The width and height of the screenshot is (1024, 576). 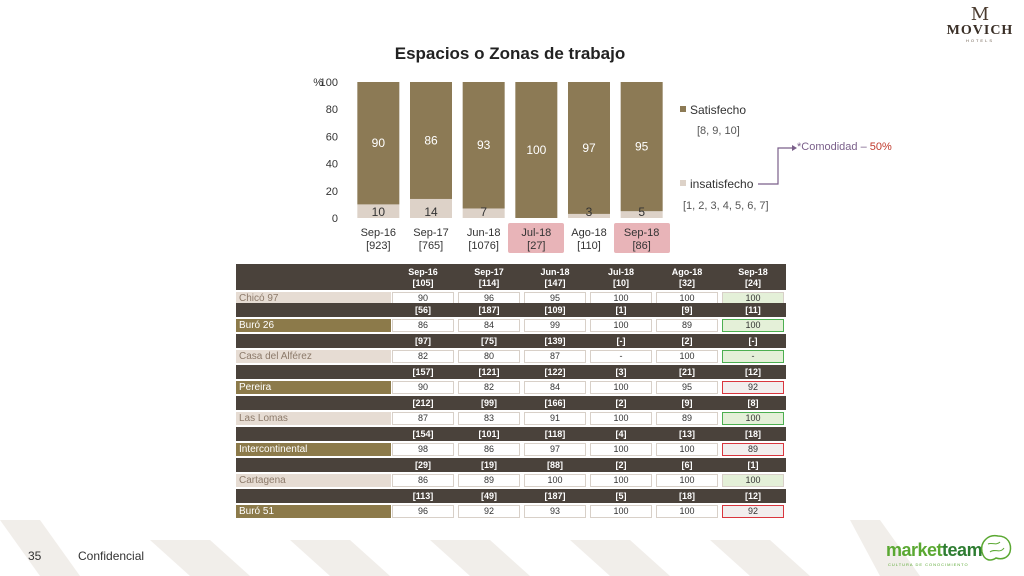 I want to click on note-pct: 50%, so click(x=880, y=147).